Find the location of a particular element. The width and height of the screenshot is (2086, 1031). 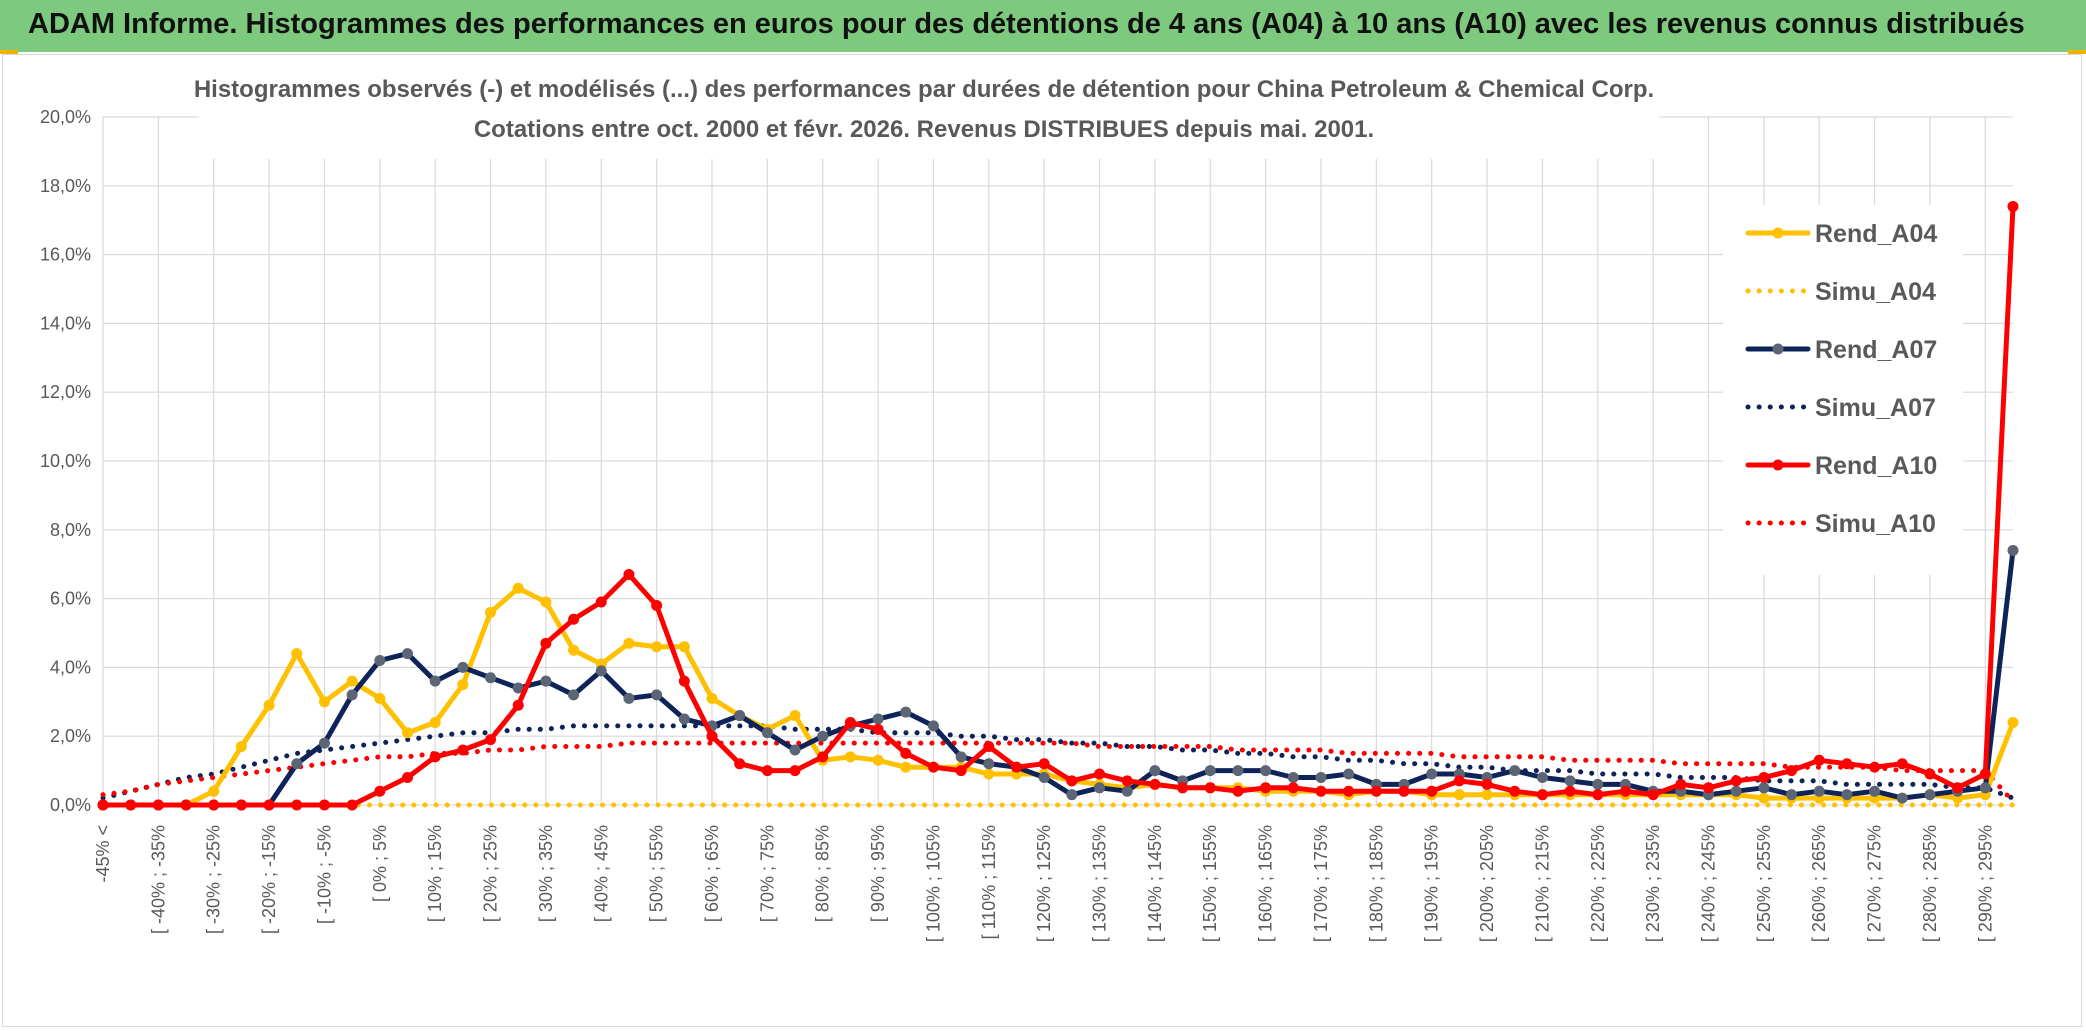

legend-label: Simu_A07 is located at coordinates (1875, 408).